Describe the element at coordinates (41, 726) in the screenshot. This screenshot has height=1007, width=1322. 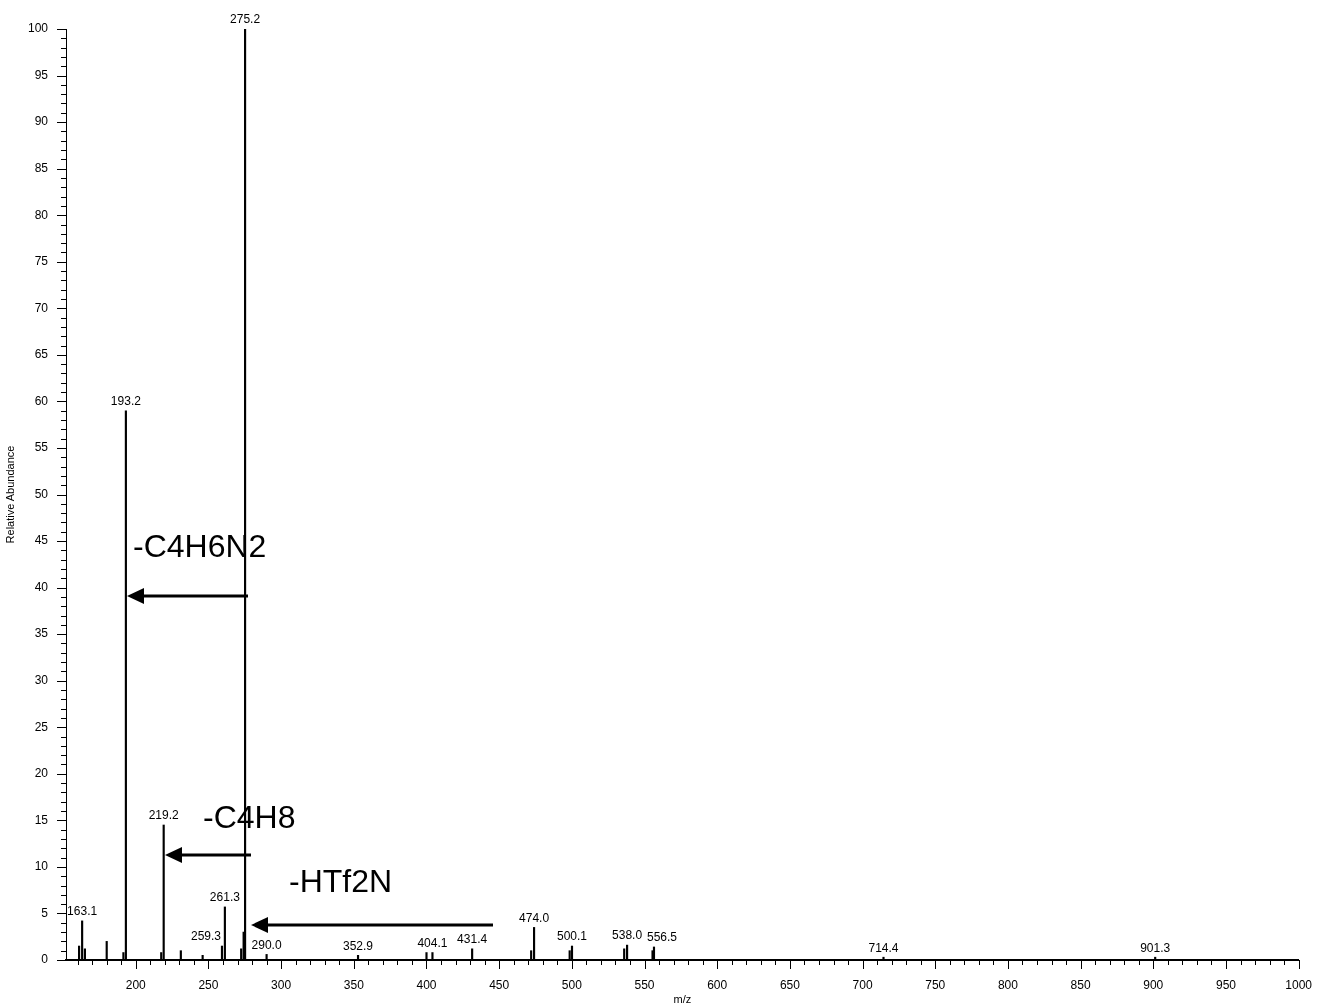
I see `y-tick-label: 25` at that location.